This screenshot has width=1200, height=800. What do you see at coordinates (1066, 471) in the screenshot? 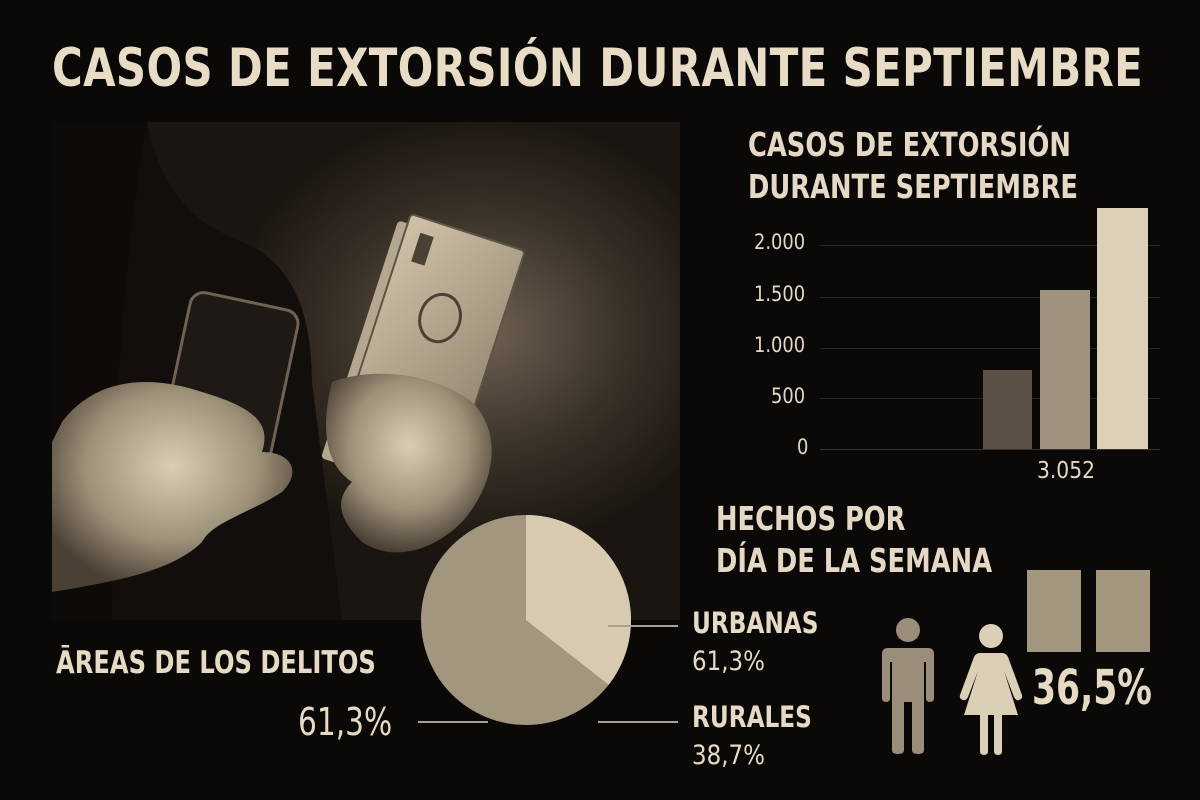
I see `bar-chart-x-label: 3.052` at bounding box center [1066, 471].